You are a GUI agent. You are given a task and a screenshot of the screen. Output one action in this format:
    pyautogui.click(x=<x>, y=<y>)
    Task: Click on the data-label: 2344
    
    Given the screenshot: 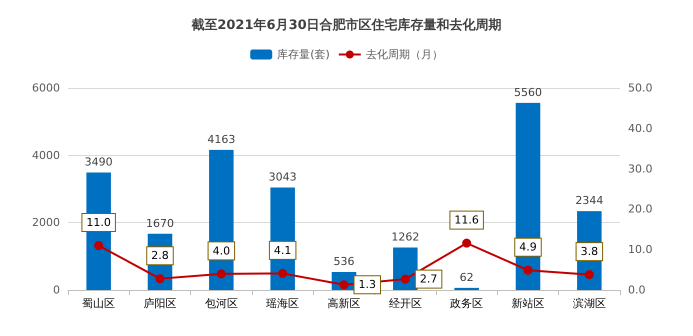 What is the action you would take?
    pyautogui.click(x=589, y=201)
    